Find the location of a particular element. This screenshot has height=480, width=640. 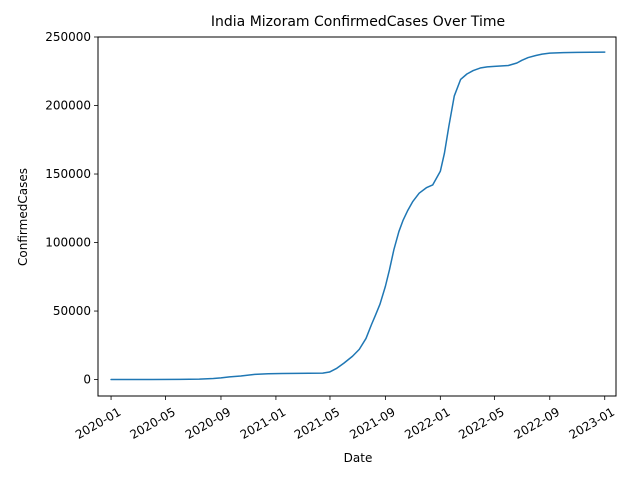

y-axis-ticks: 0 50000 100000 150000 200000 250000 is located at coordinates (71, 208).